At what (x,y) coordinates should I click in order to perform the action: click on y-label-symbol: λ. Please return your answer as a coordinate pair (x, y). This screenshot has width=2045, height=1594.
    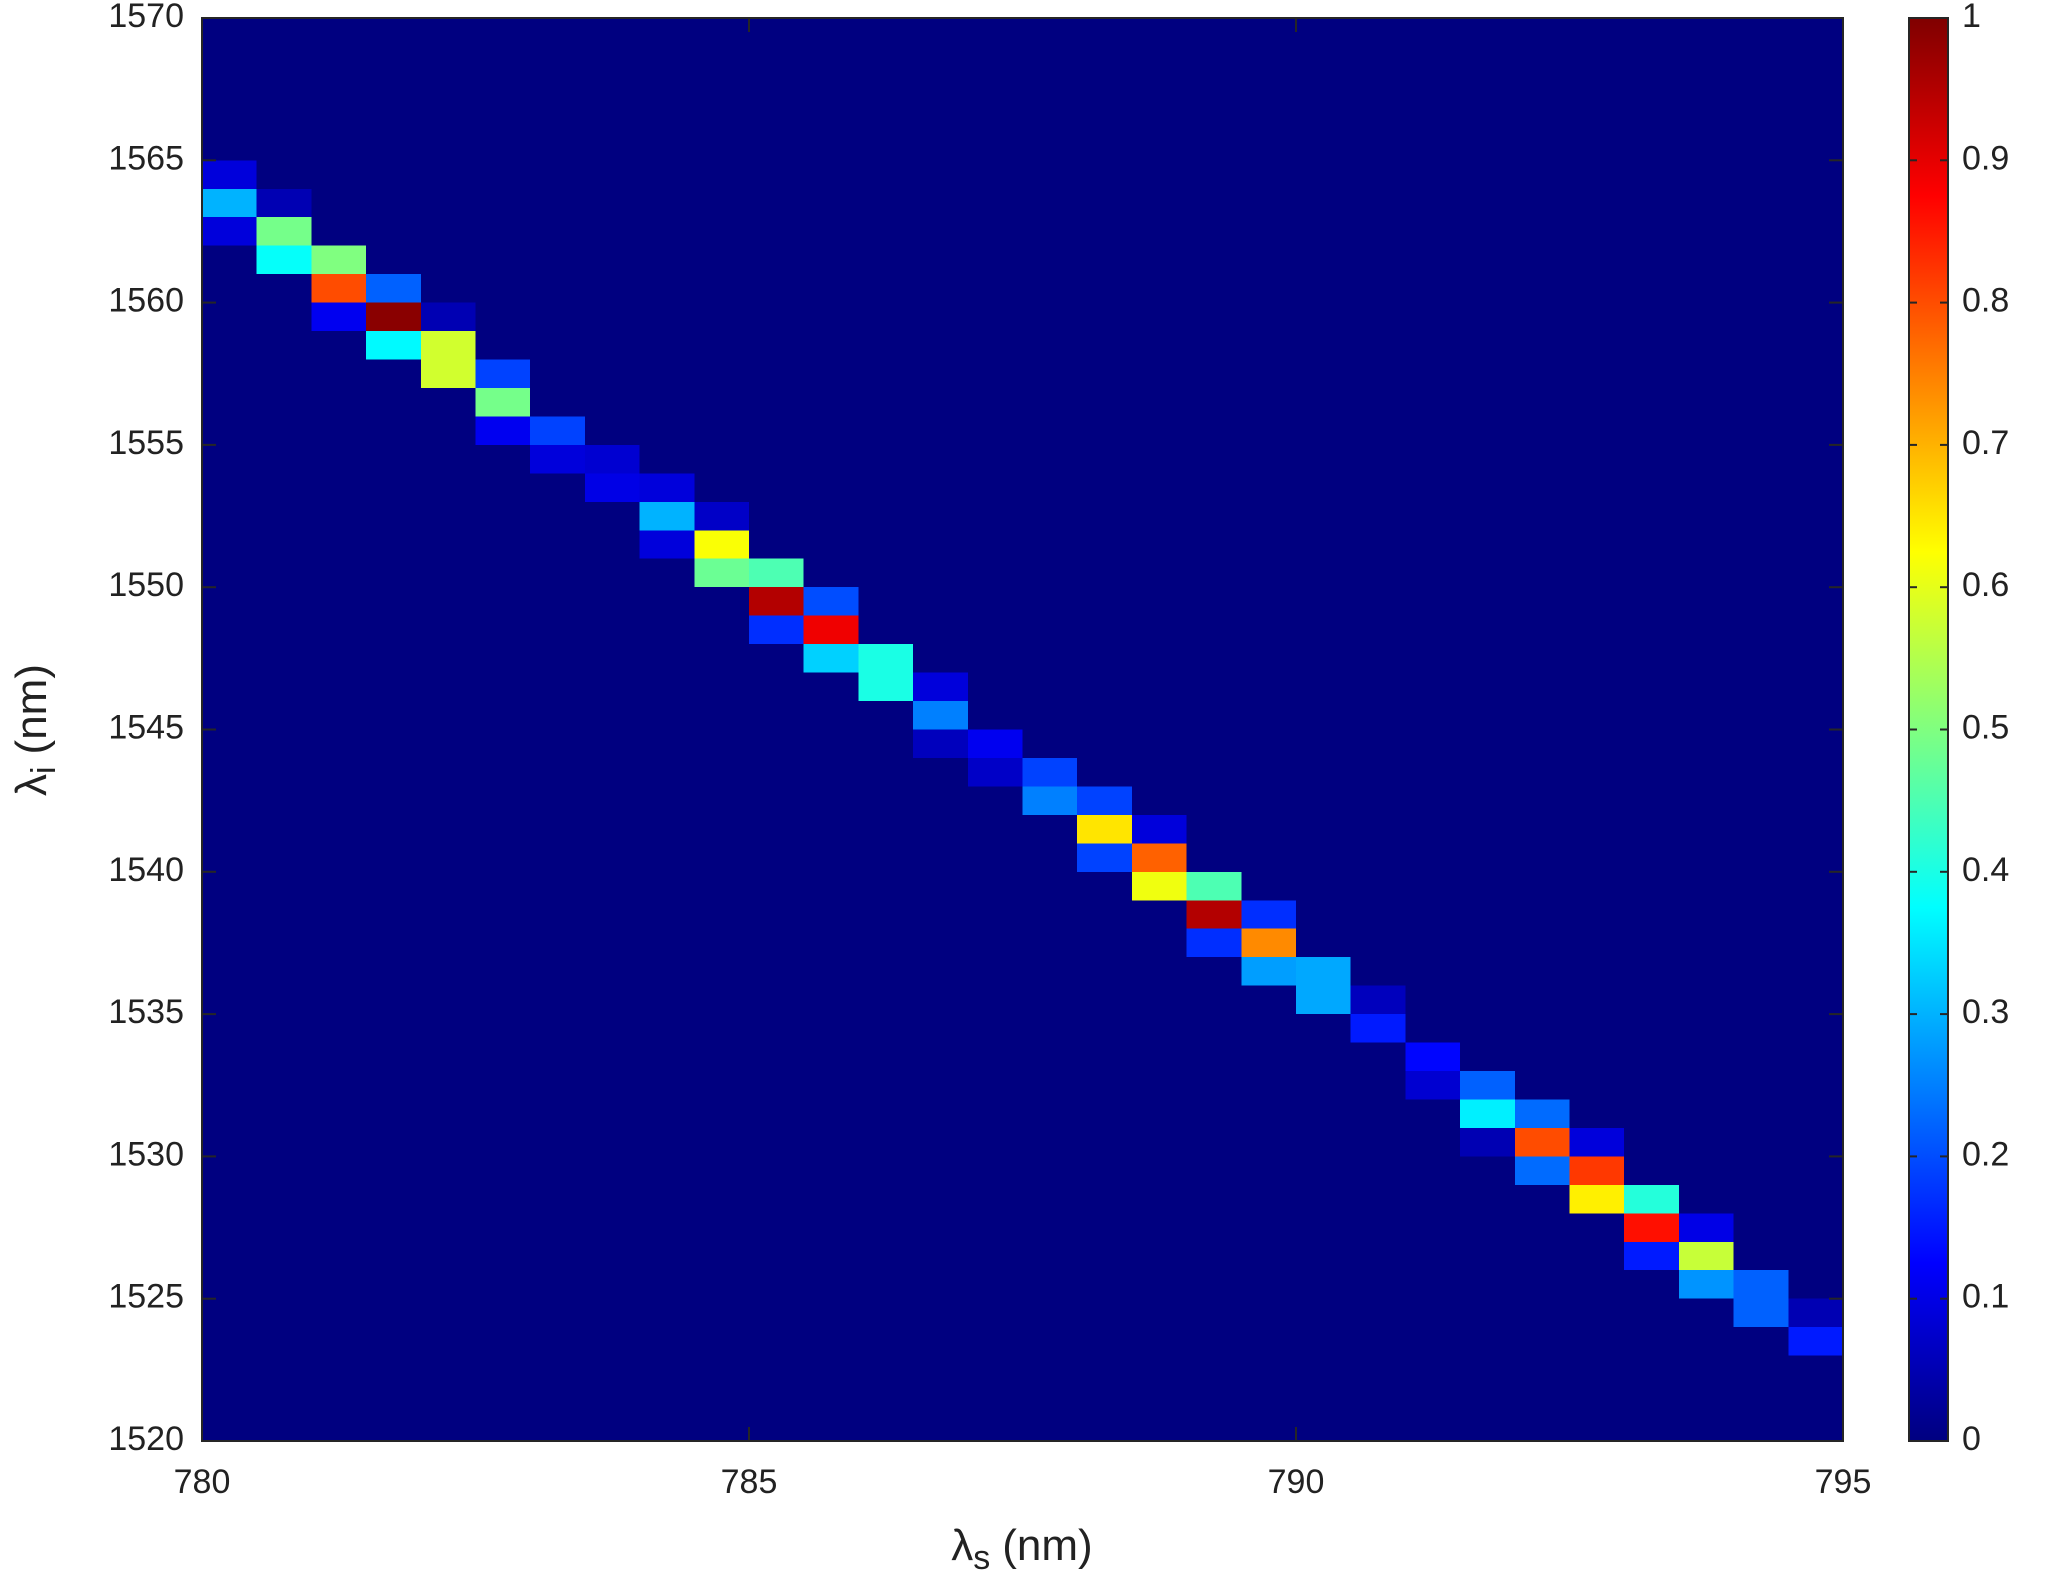
    Looking at the image, I should click on (31, 785).